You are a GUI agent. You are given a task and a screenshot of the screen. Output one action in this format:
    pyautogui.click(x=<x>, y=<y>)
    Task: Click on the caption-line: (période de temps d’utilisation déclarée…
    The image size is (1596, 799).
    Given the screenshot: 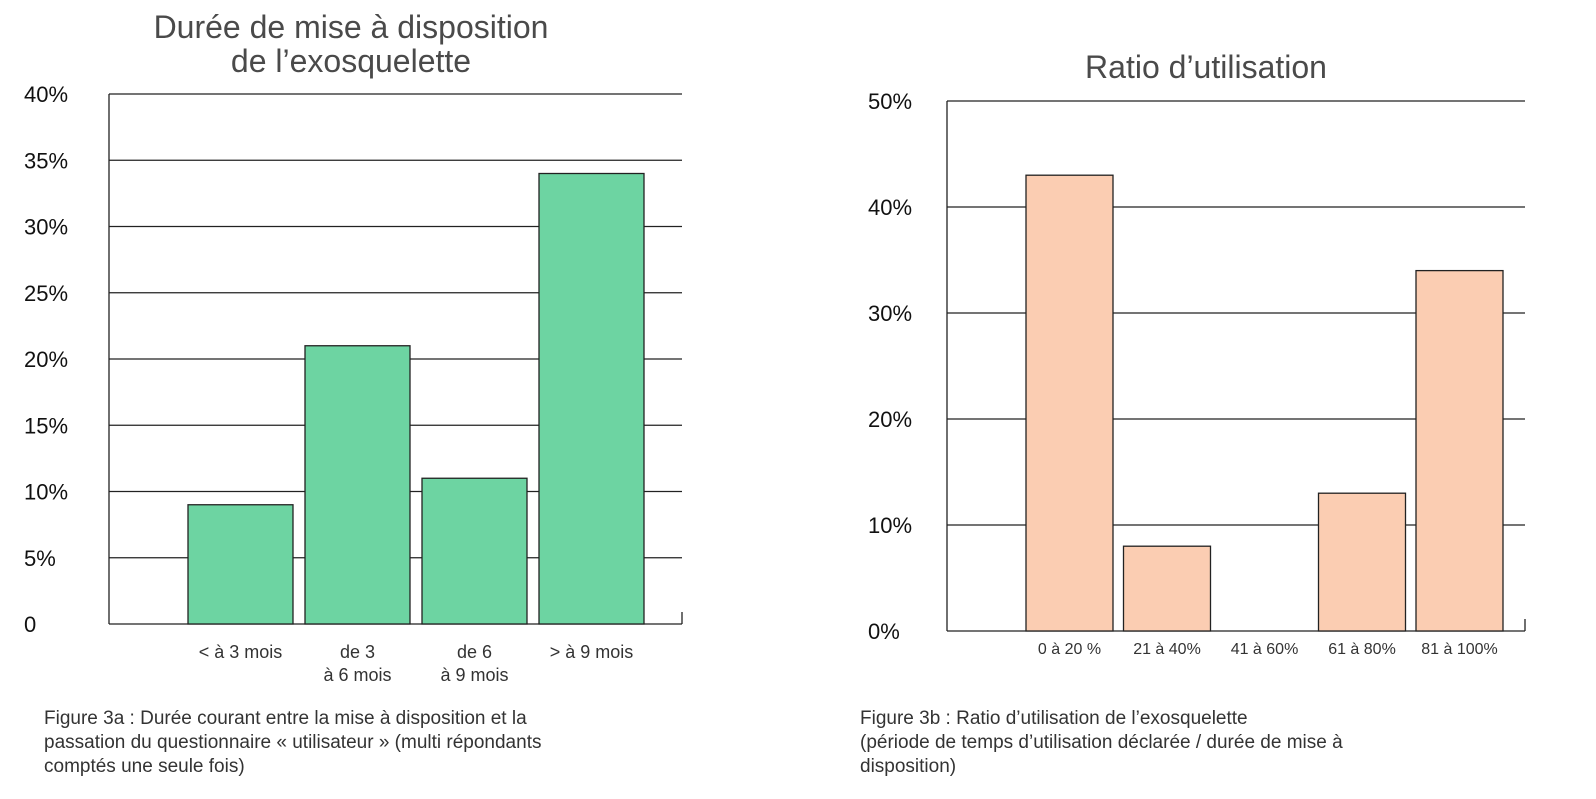 What is the action you would take?
    pyautogui.click(x=1101, y=742)
    